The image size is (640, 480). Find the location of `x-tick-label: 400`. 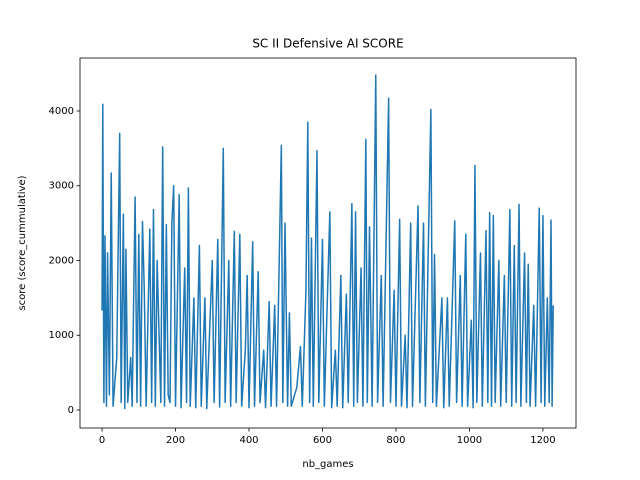

x-tick-label: 400 is located at coordinates (248, 440).